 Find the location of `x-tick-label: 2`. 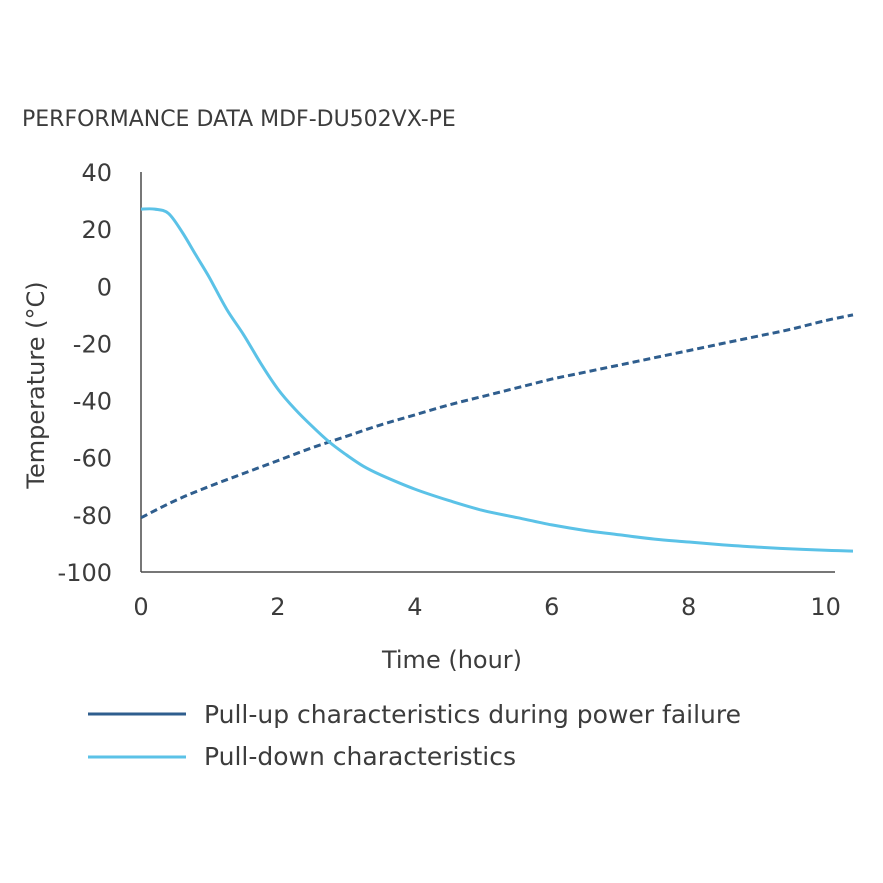

x-tick-label: 2 is located at coordinates (277, 607).